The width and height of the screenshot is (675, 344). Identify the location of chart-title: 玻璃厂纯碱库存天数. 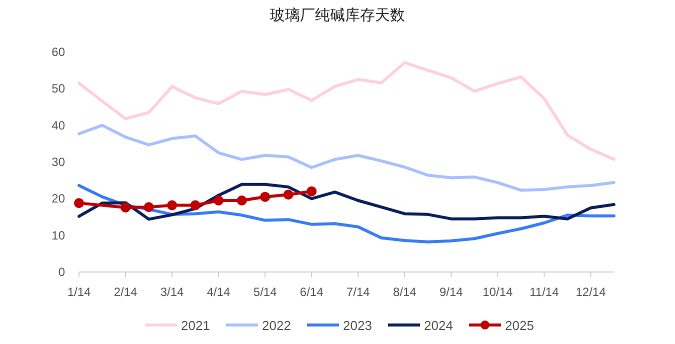
(337, 15).